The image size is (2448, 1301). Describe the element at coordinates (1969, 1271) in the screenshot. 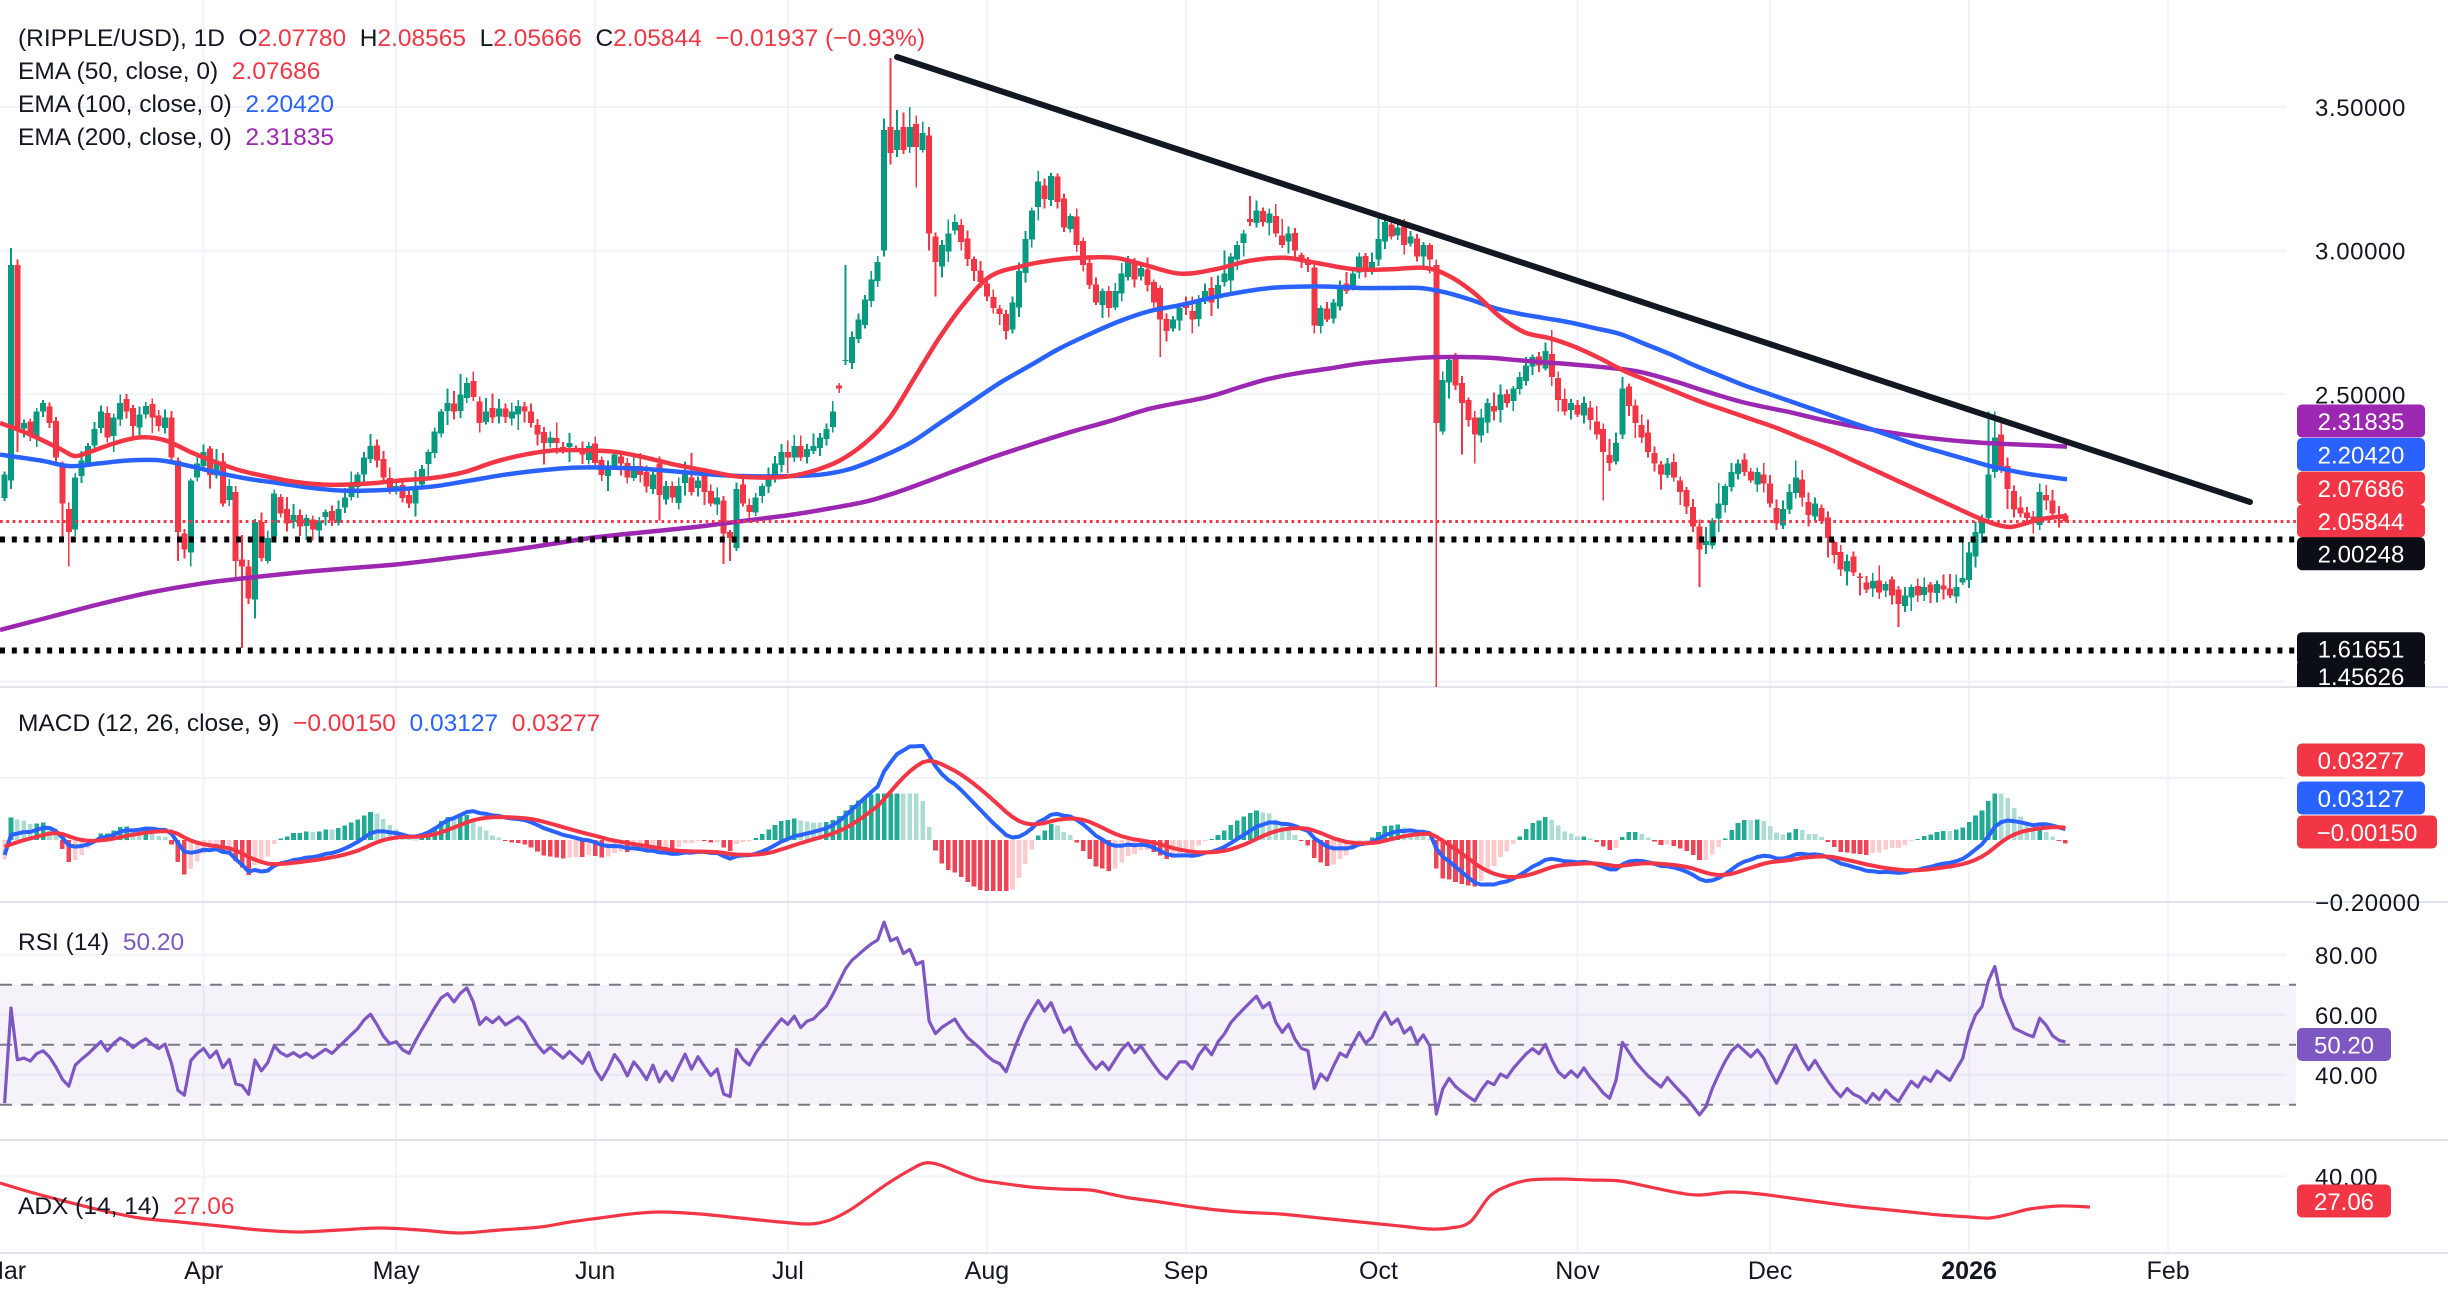

I see `svg-text: 2026` at that location.